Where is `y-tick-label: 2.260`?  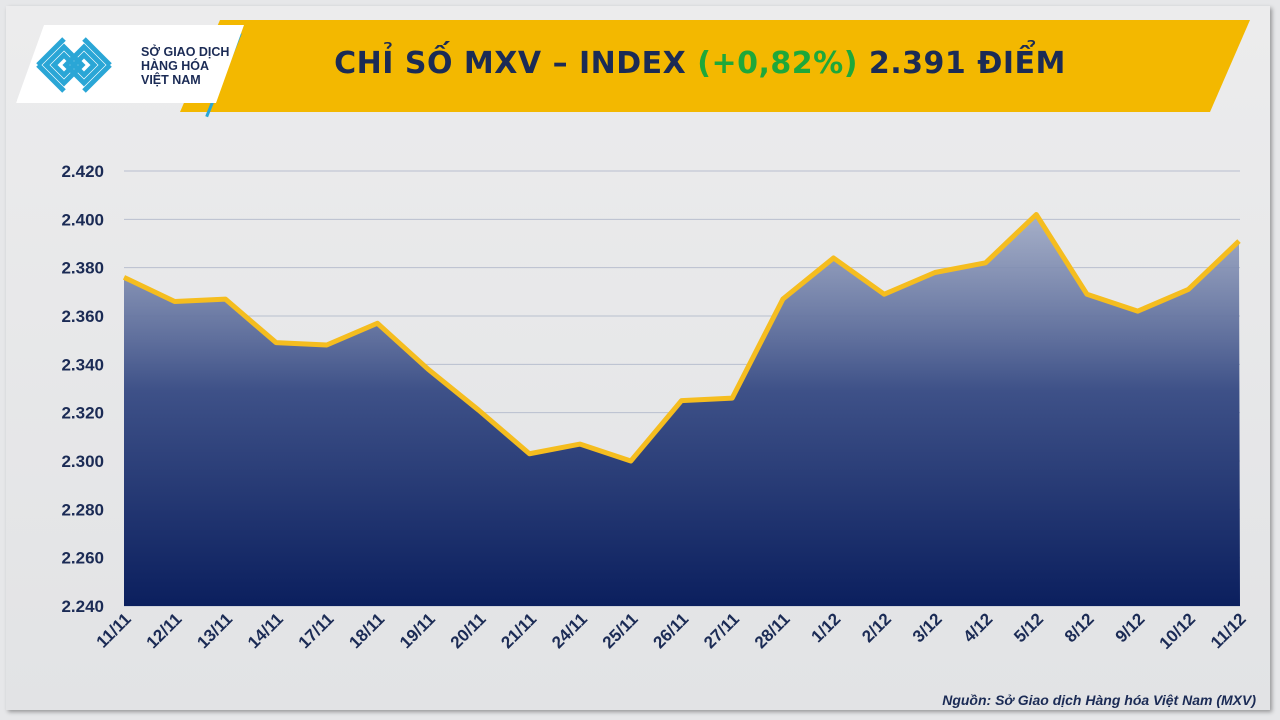
y-tick-label: 2.260 is located at coordinates (82, 558).